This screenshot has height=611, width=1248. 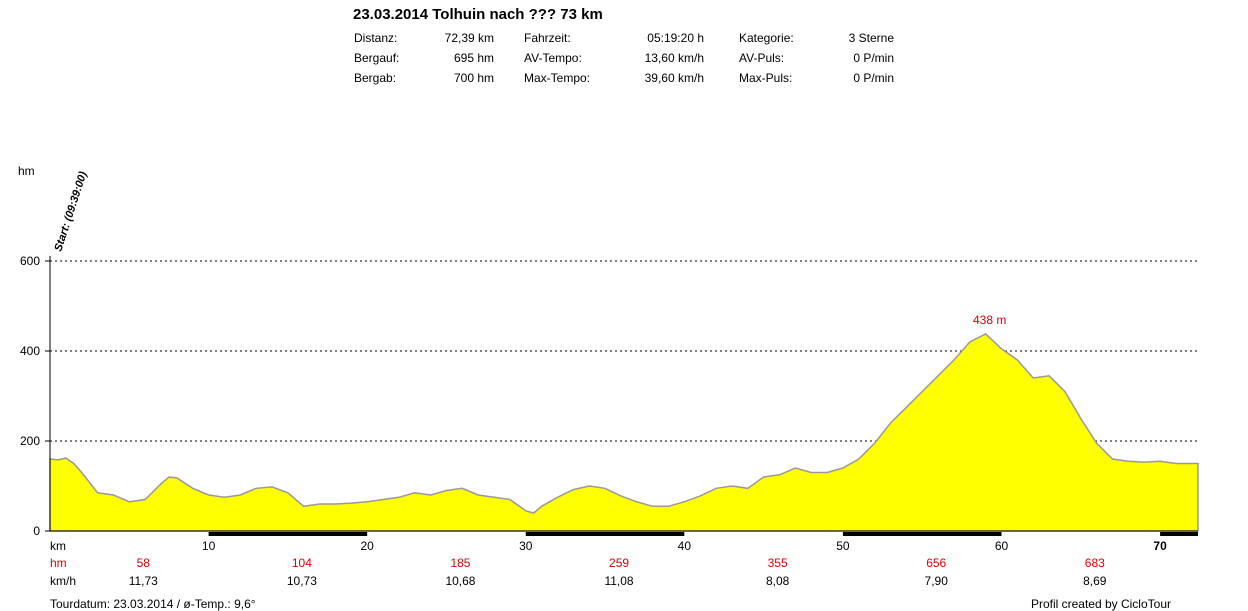 I want to click on interval-kmh: 8,69, so click(x=1095, y=581).